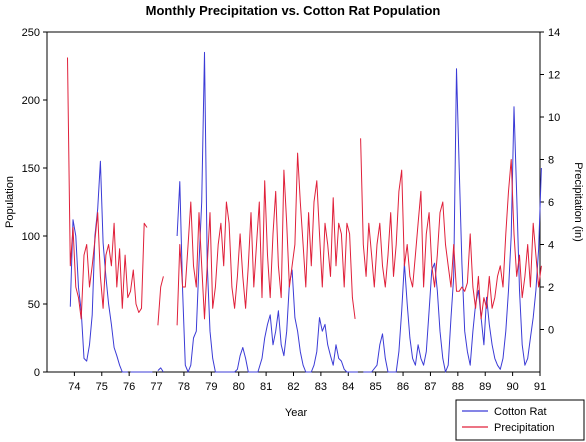  What do you see at coordinates (551, 203) in the screenshot?
I see `right-tick-label: 6` at bounding box center [551, 203].